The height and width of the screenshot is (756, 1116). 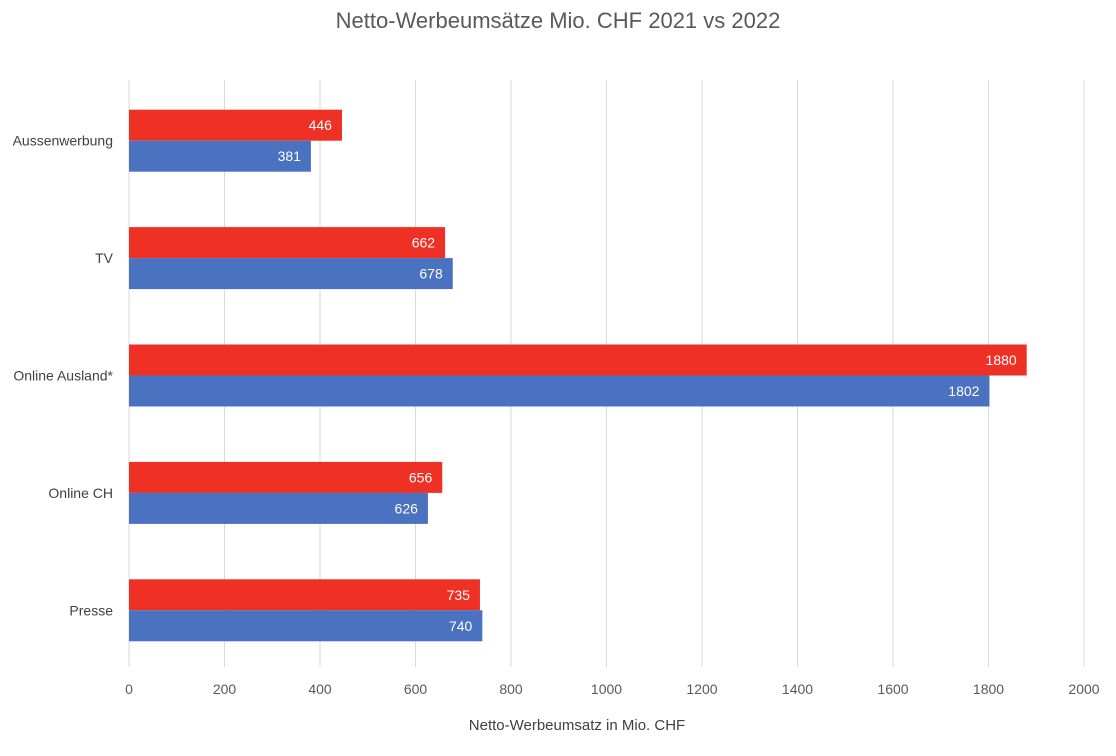 I want to click on data-label: 735, so click(x=459, y=595).